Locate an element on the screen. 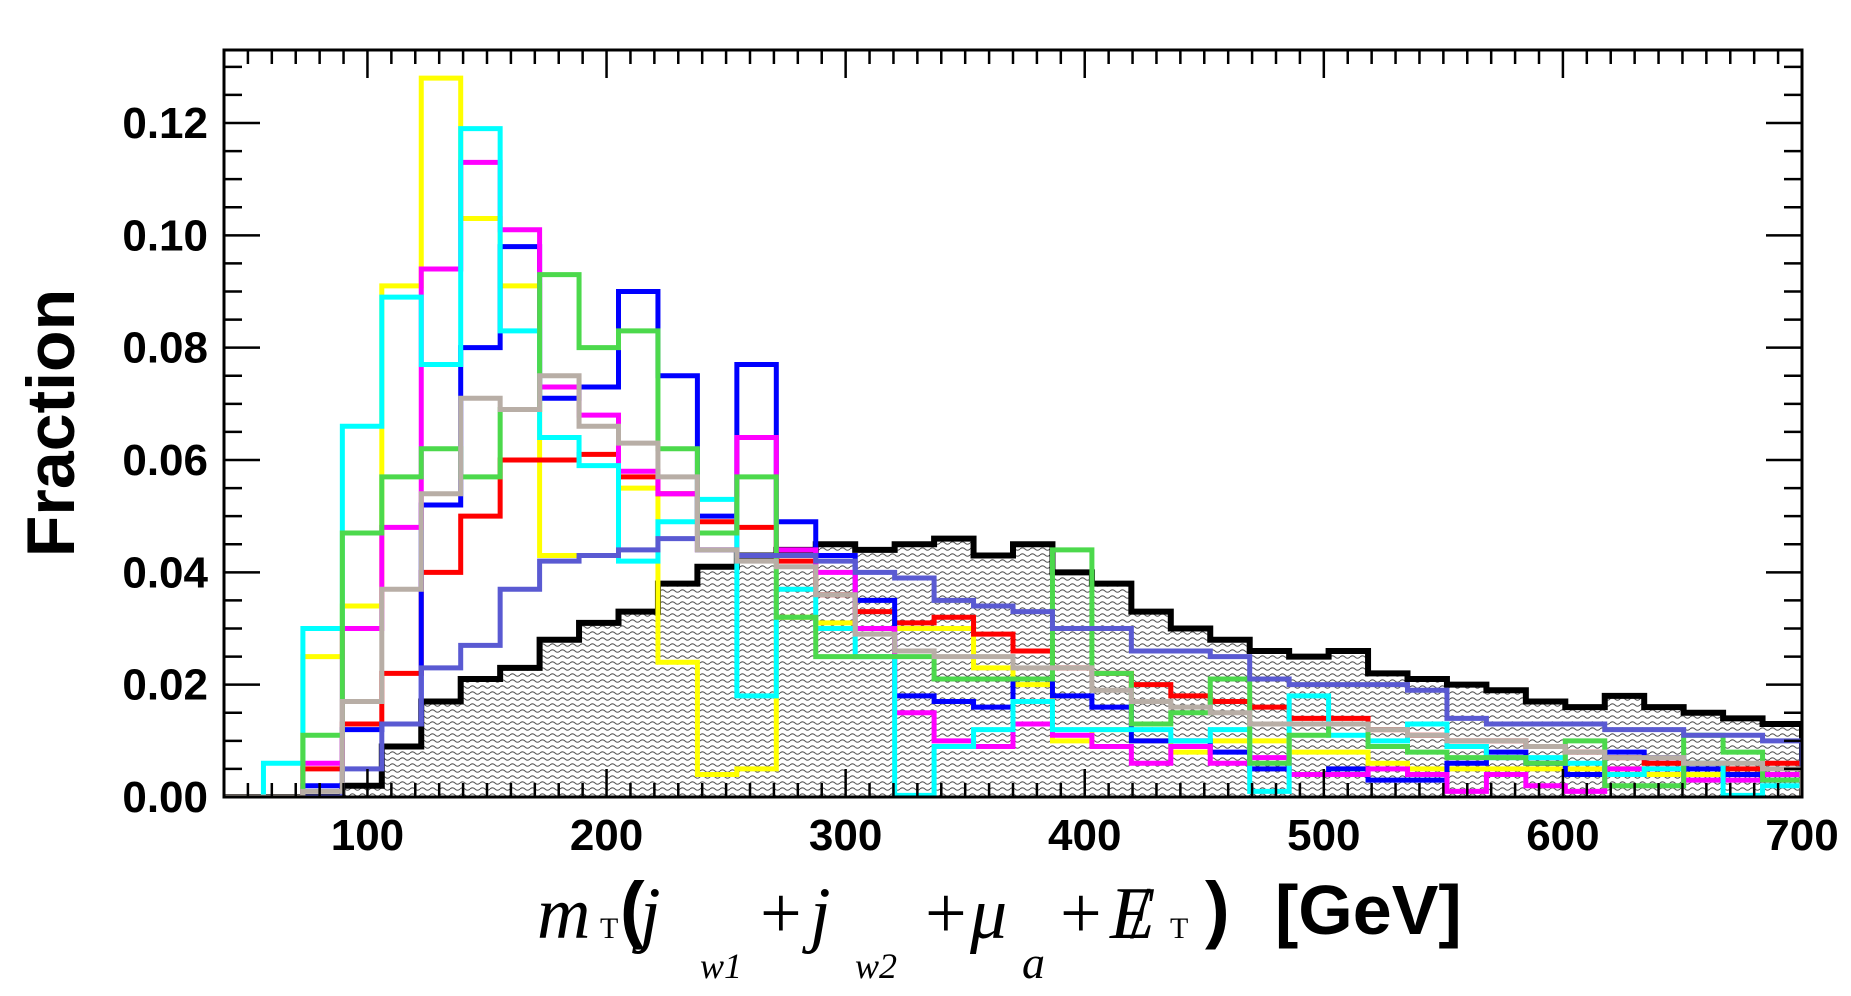 This screenshot has height=996, width=1851. x-tick-label-500: 500 is located at coordinates (1323, 835).